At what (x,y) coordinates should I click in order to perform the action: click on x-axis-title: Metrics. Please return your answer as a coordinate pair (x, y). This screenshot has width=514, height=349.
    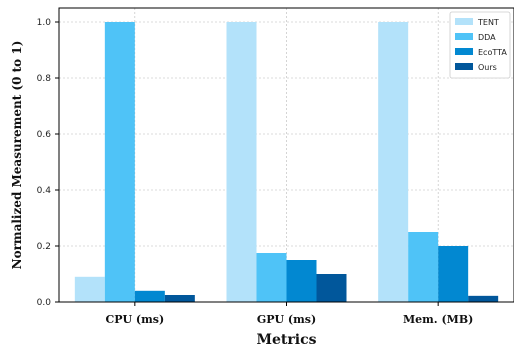
    Looking at the image, I should click on (287, 340).